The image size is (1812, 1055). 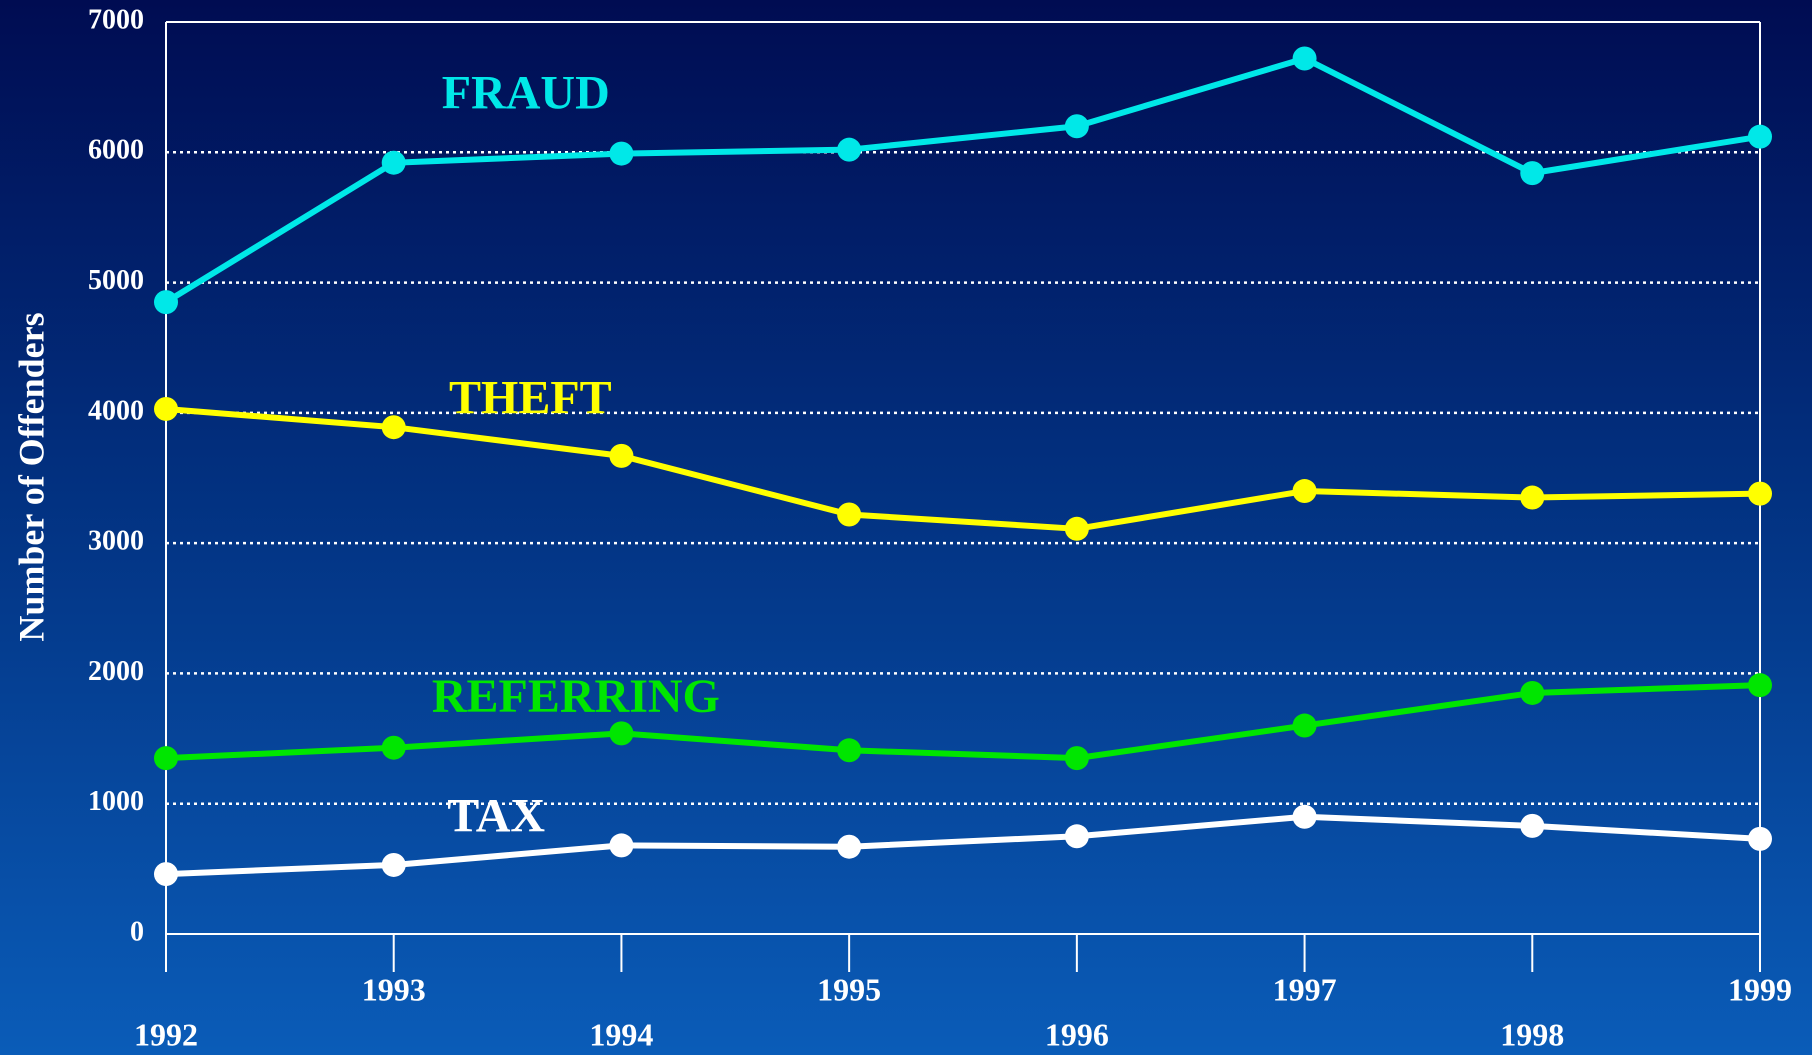 What do you see at coordinates (1532, 1034) in the screenshot?
I see `x-tick-label: 1998` at bounding box center [1532, 1034].